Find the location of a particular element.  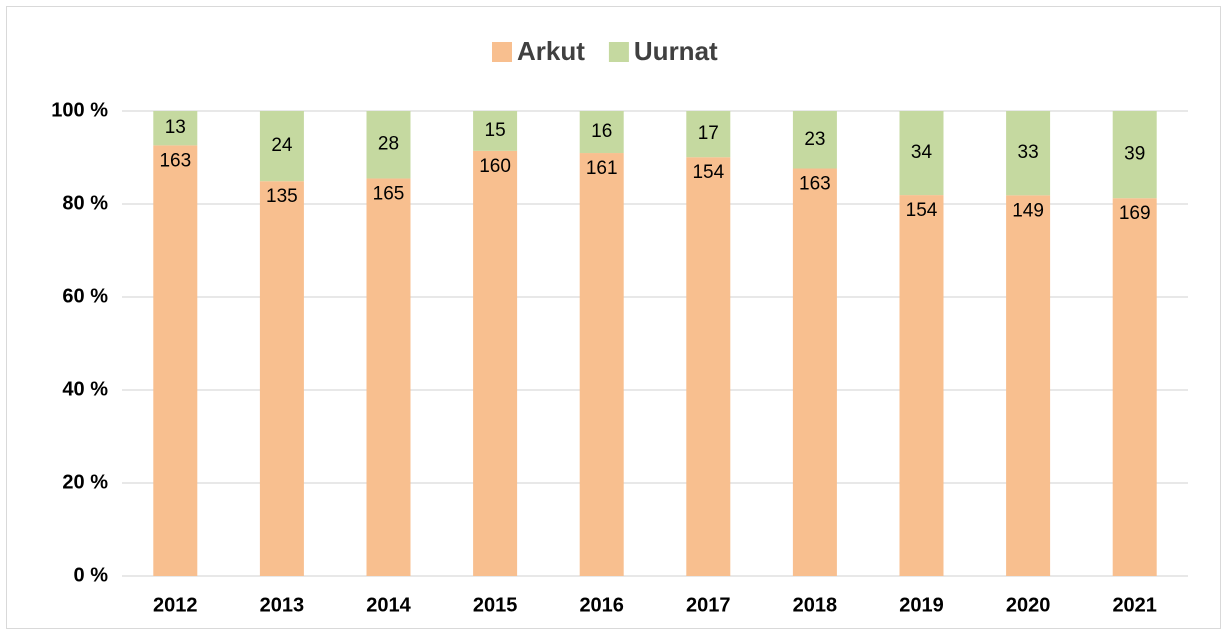

x-tick-label: 2016 is located at coordinates (601, 605).